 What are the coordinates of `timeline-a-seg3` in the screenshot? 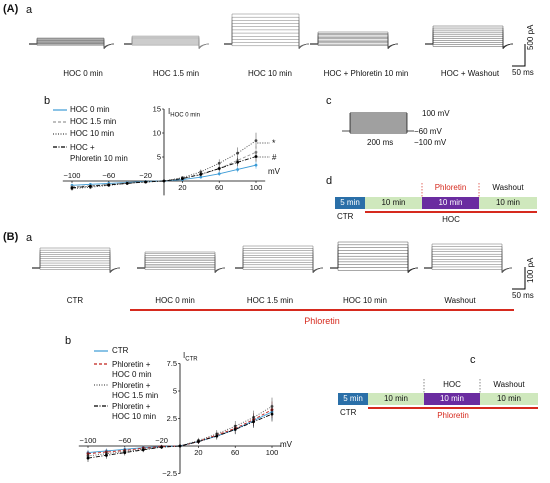 It's located at (450, 203).